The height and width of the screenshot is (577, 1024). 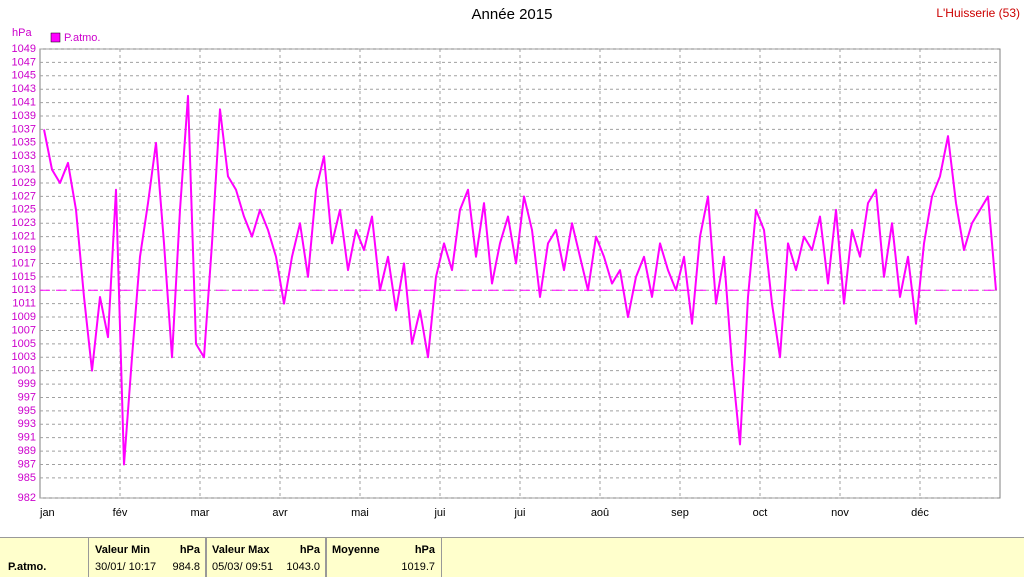 I want to click on y-tick-label: 1013, so click(x=24, y=290).